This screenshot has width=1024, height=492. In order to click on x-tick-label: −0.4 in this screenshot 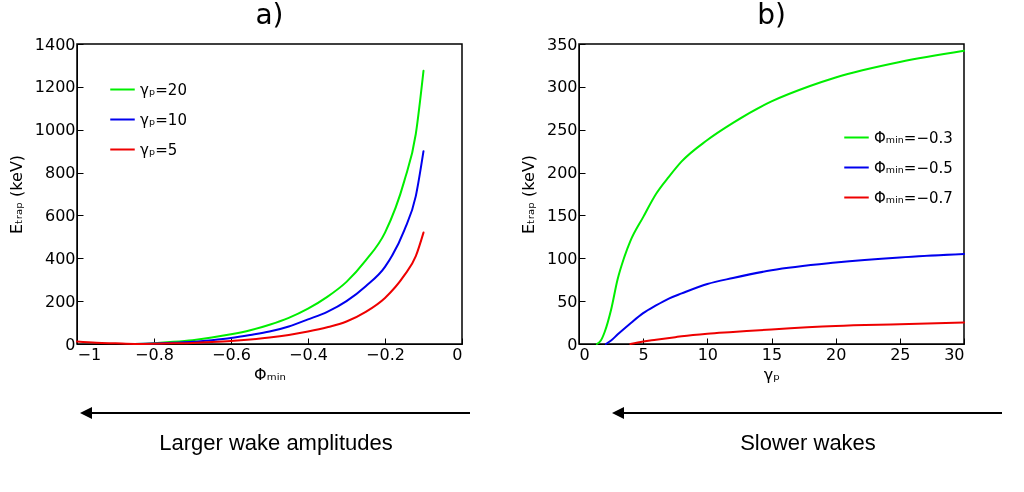, I will do `click(308, 354)`.